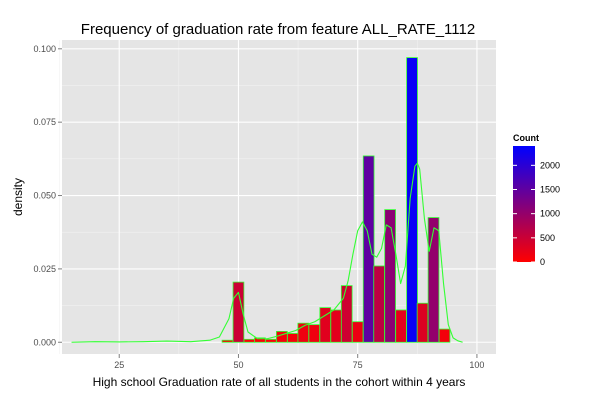 The height and width of the screenshot is (405, 600). I want to click on y-axis-ticks: 0.000 0.025 0.050 0.075 0.100, so click(47, 195).